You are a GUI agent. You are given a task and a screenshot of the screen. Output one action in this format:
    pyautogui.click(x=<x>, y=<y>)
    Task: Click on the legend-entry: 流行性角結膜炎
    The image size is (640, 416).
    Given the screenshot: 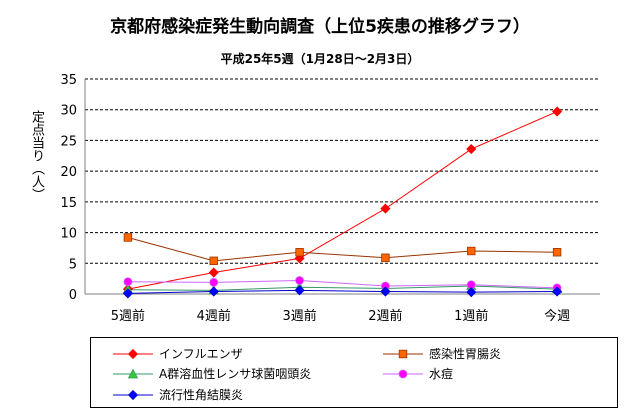 What is the action you would take?
    pyautogui.click(x=177, y=394)
    